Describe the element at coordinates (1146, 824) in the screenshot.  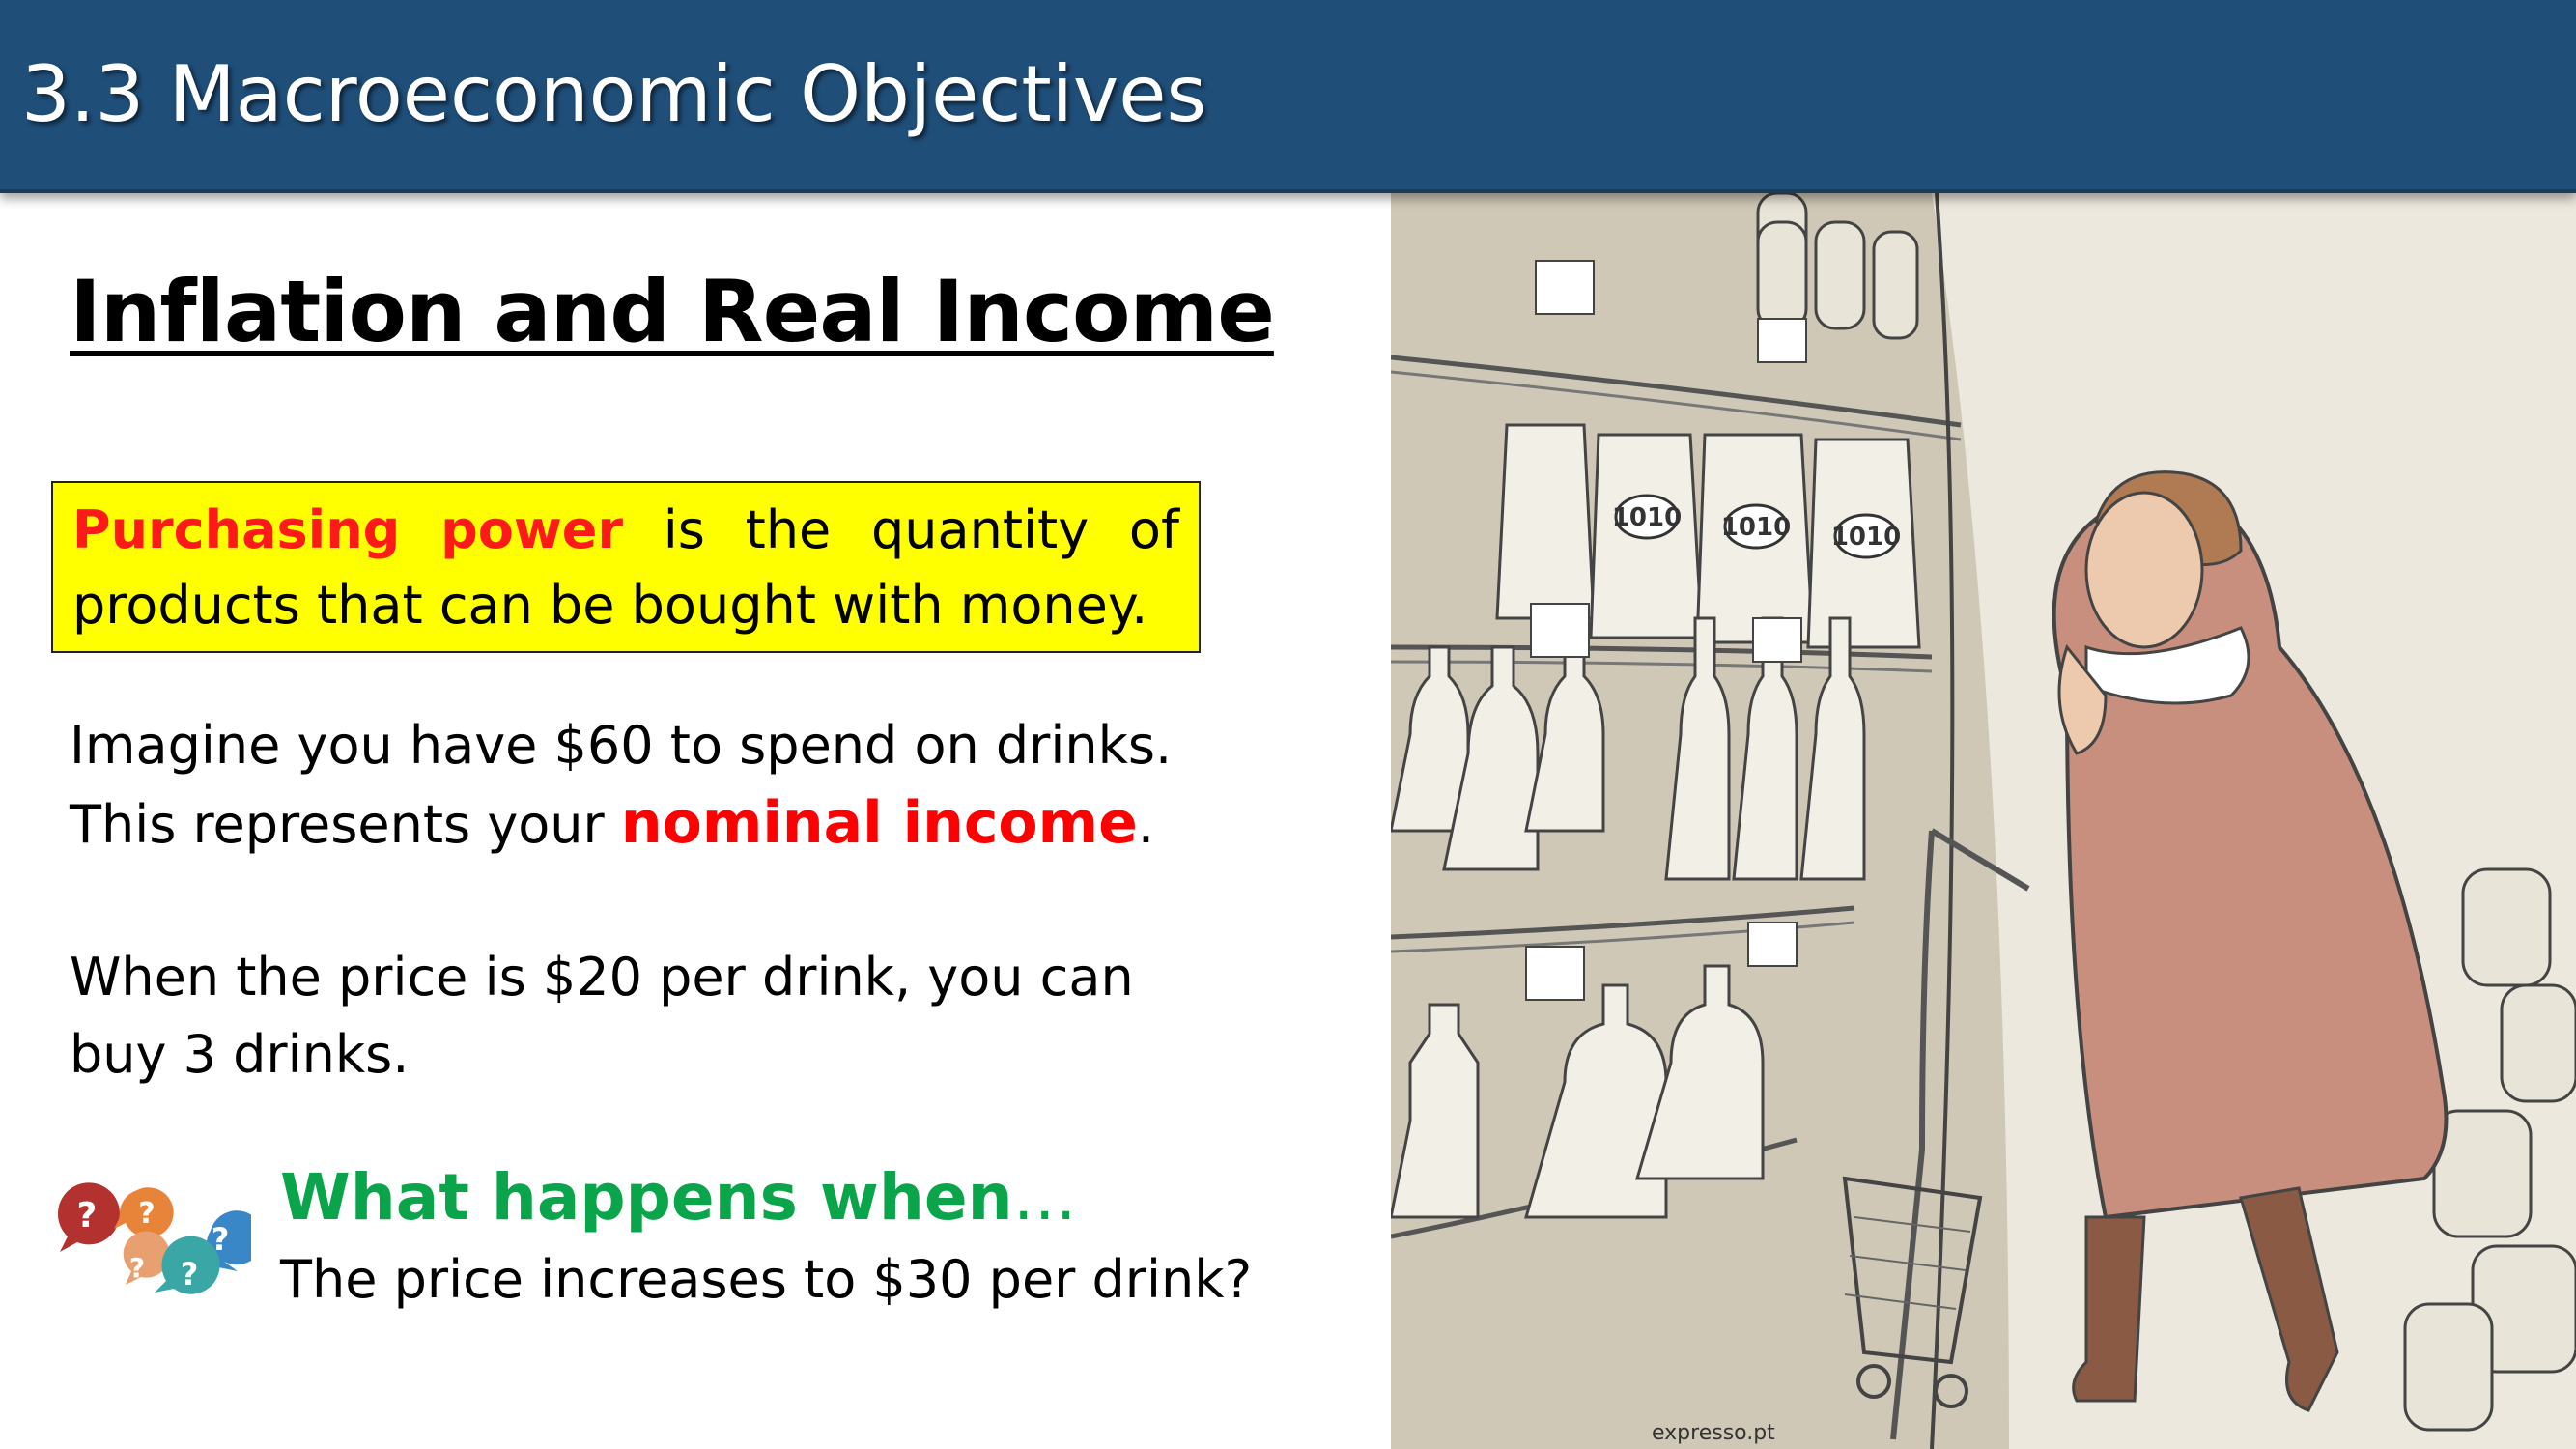
I see `paragraph-1-suffix: .` at that location.